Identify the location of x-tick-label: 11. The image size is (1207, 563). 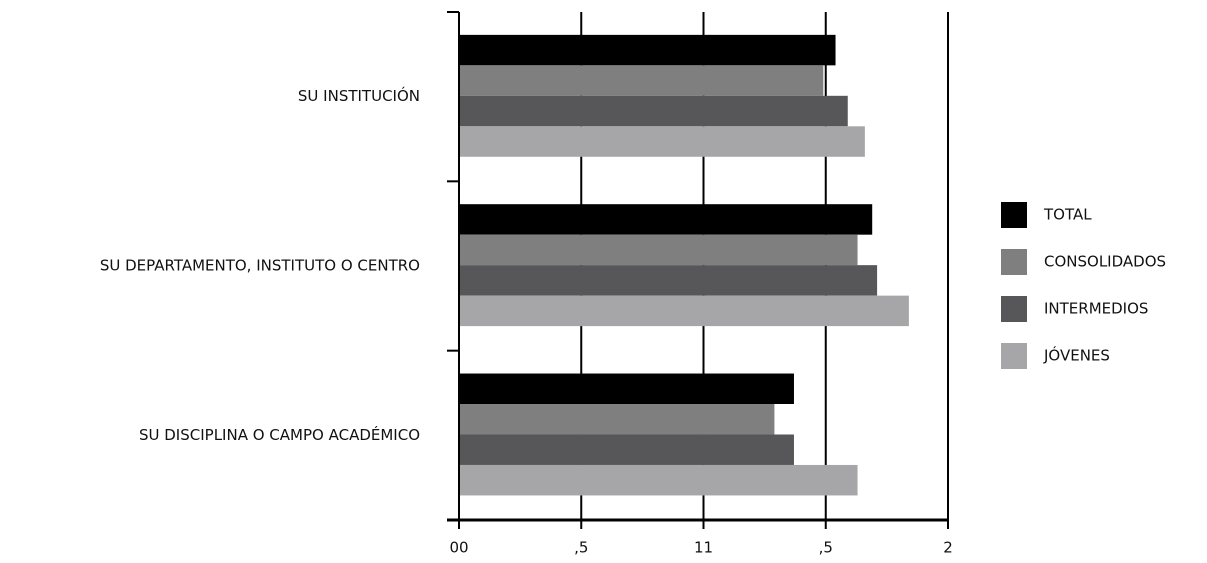
(703, 548).